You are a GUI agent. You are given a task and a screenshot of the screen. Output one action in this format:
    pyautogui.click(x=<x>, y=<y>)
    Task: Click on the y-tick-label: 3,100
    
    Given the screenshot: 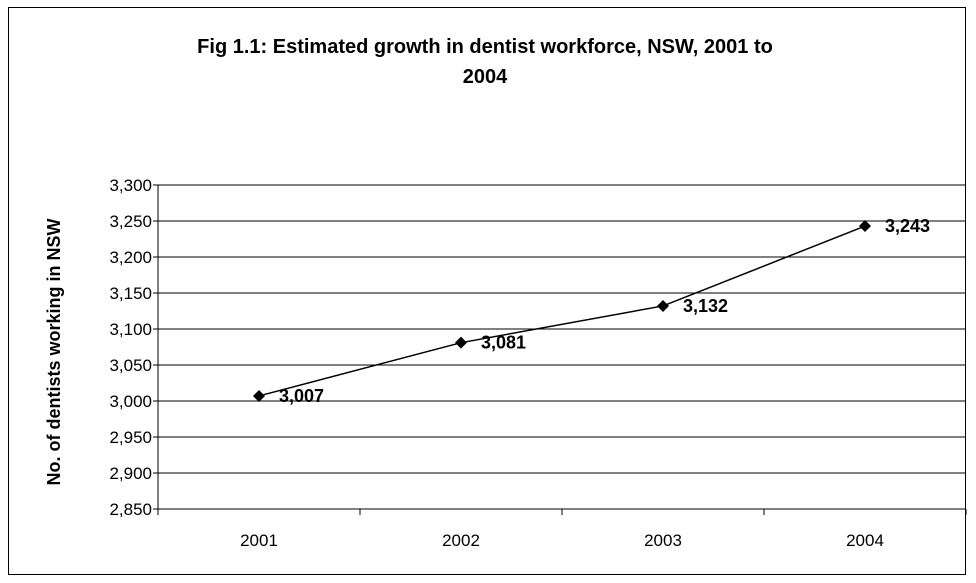 What is the action you would take?
    pyautogui.click(x=130, y=329)
    